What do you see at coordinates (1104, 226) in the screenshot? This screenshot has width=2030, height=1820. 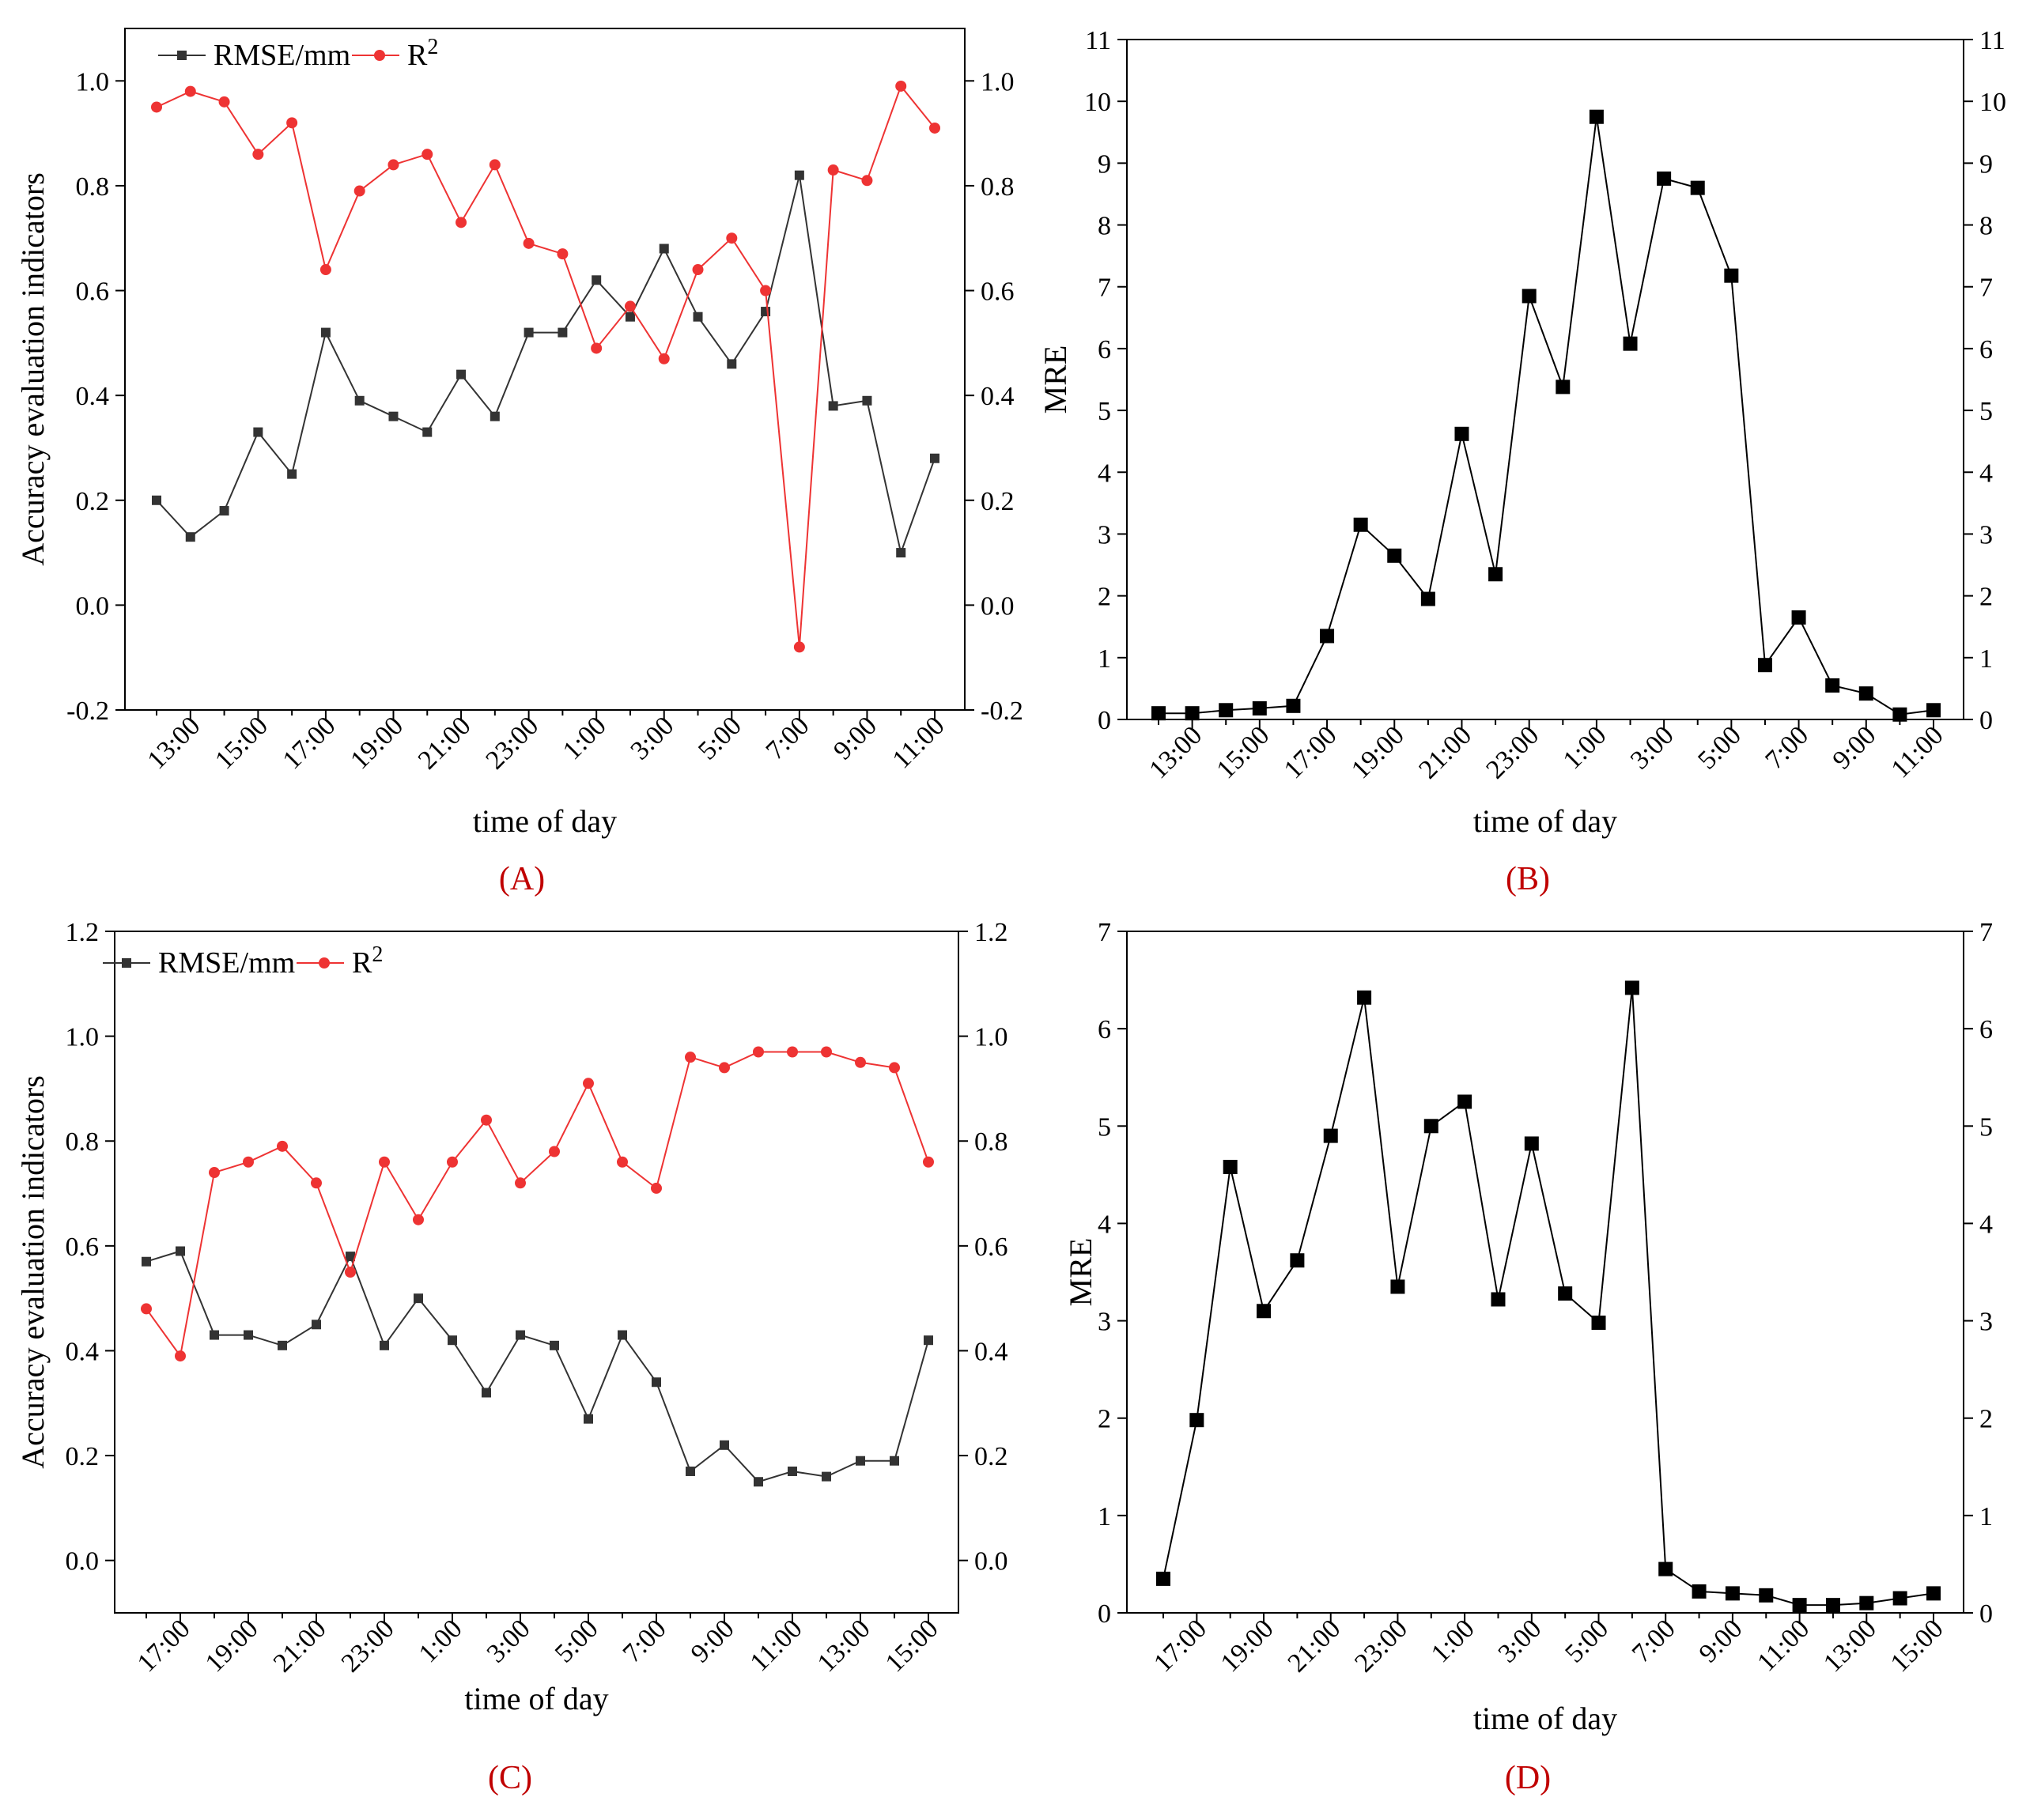 I see `y-tick-label-left: 8` at bounding box center [1104, 226].